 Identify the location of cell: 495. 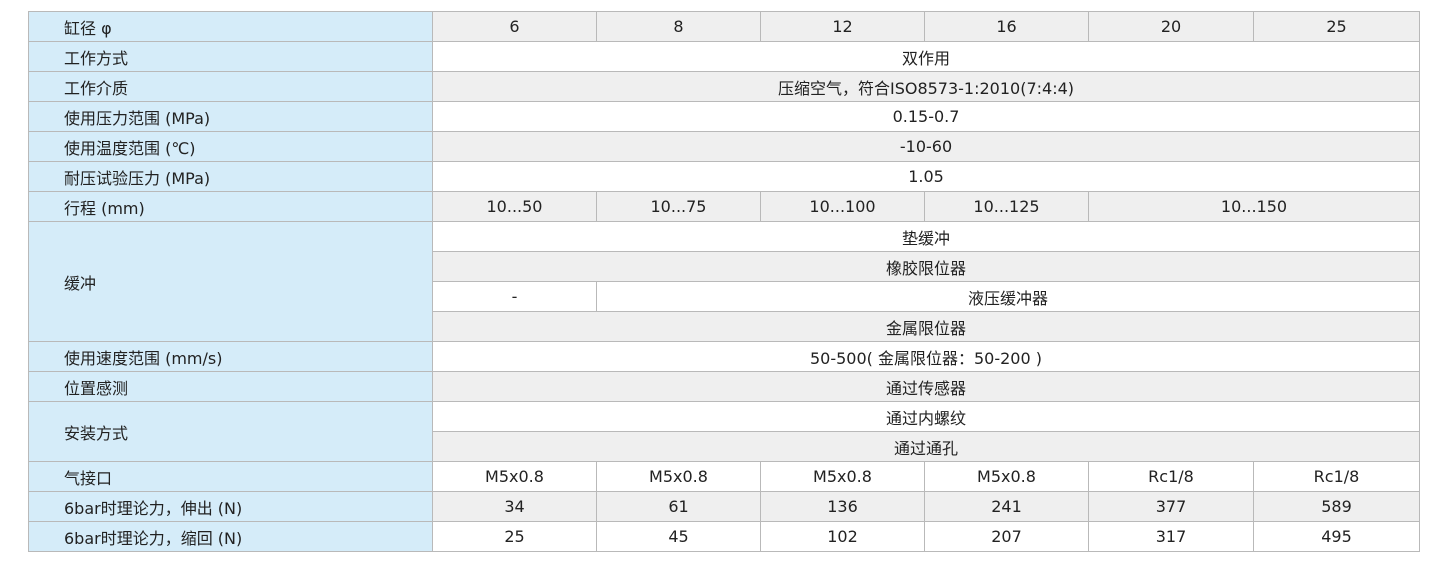
(1336, 536).